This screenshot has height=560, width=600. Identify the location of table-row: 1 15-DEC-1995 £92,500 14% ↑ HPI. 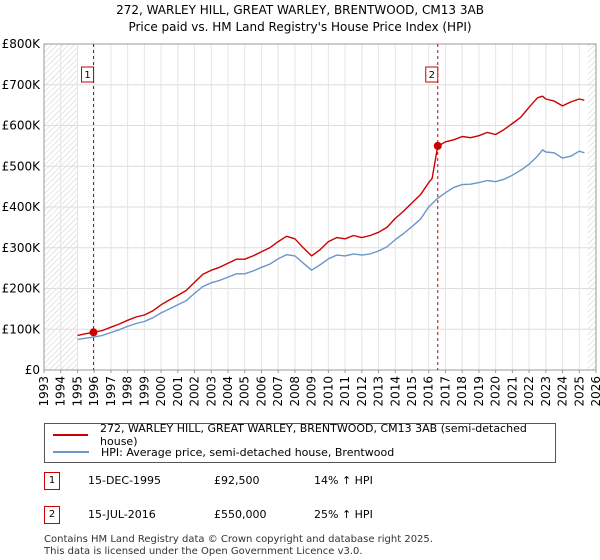
(314, 481).